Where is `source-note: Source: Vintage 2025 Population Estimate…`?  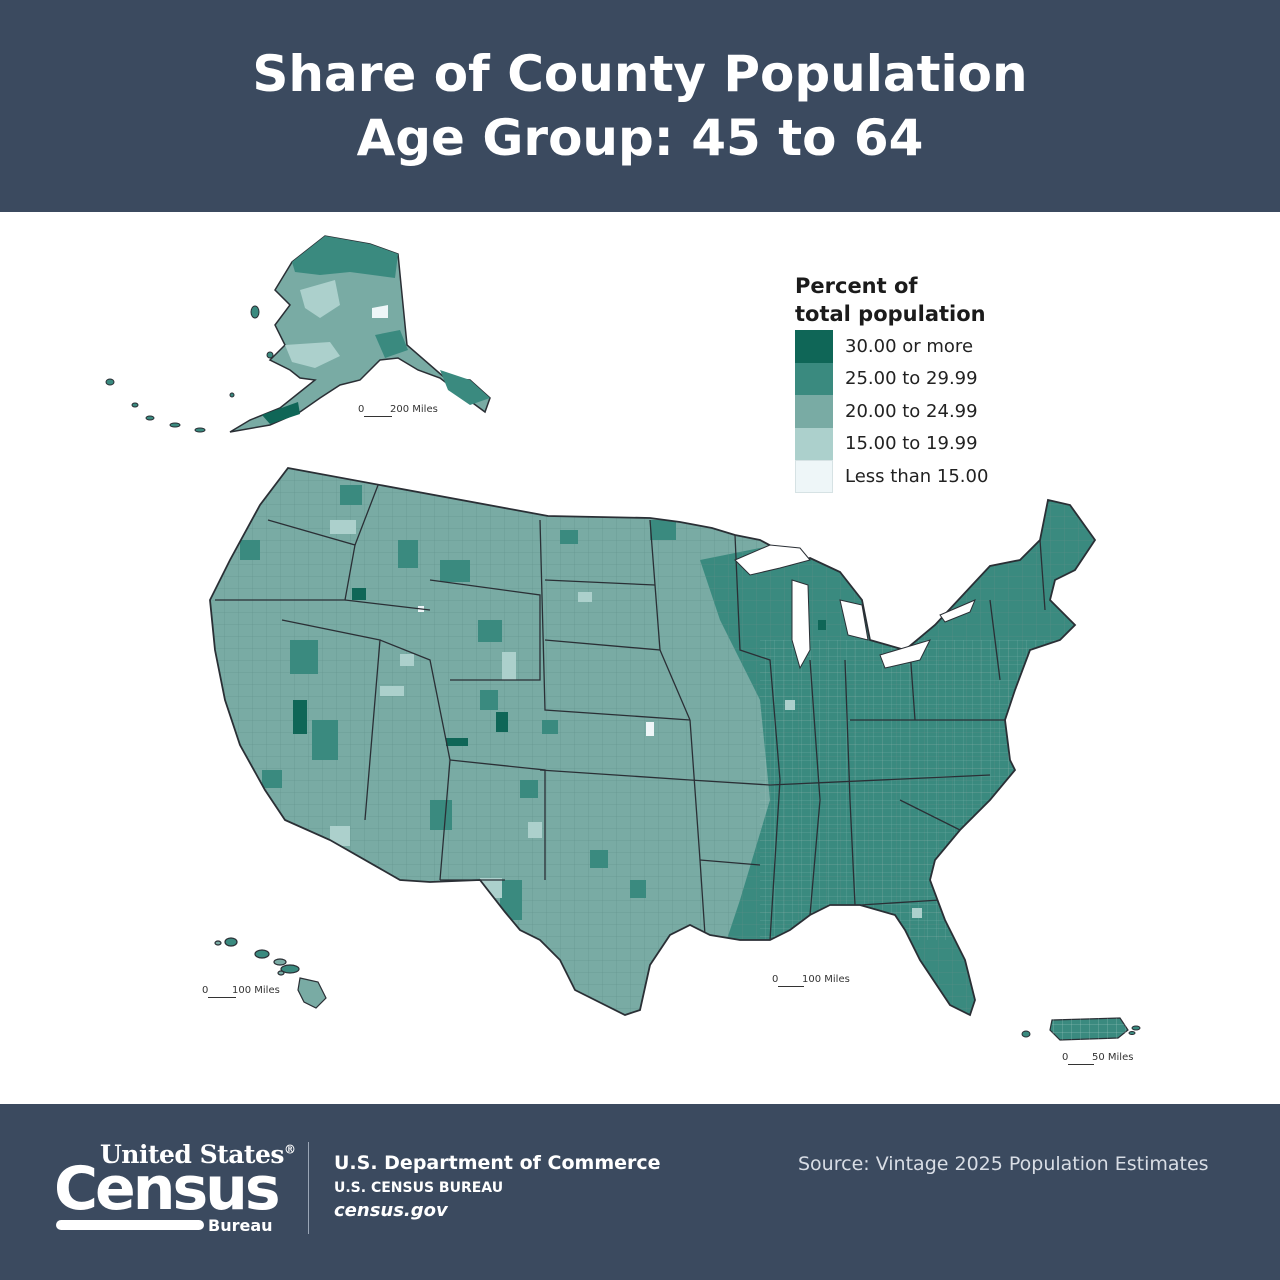 source-note: Source: Vintage 2025 Population Estimate… is located at coordinates (1003, 1164).